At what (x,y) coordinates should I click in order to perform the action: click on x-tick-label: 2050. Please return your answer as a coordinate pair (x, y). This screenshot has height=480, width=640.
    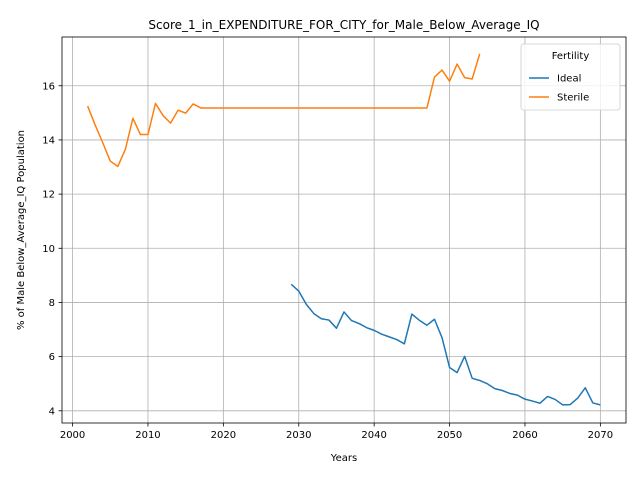
    Looking at the image, I should click on (449, 435).